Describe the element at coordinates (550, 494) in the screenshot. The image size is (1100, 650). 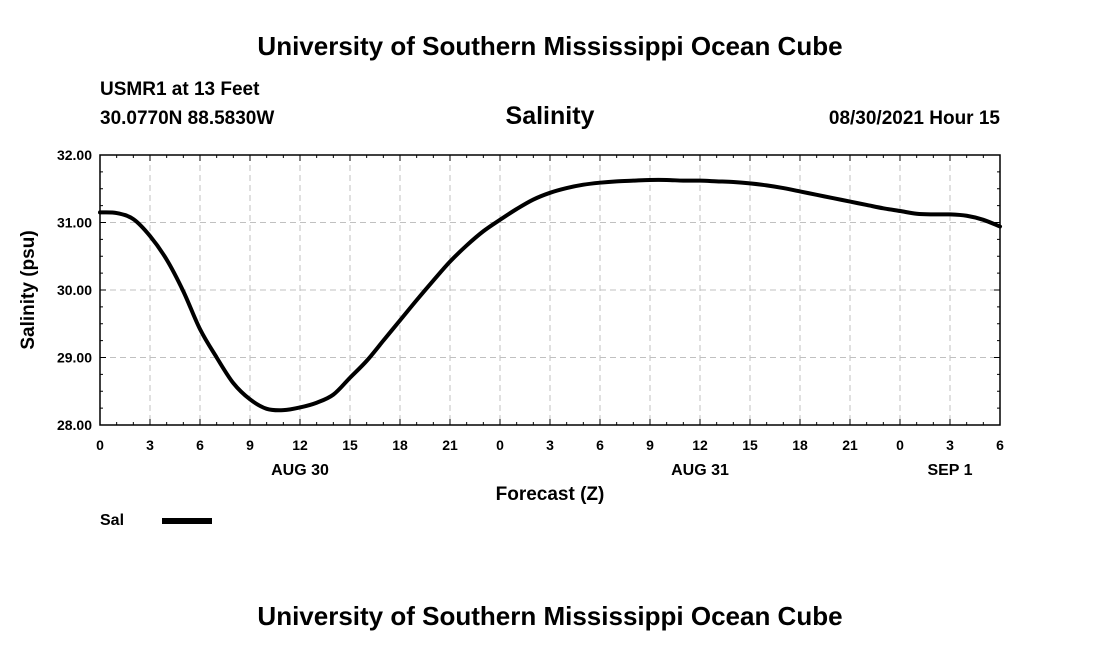
I see `x-axis-label: Forecast (Z)` at that location.